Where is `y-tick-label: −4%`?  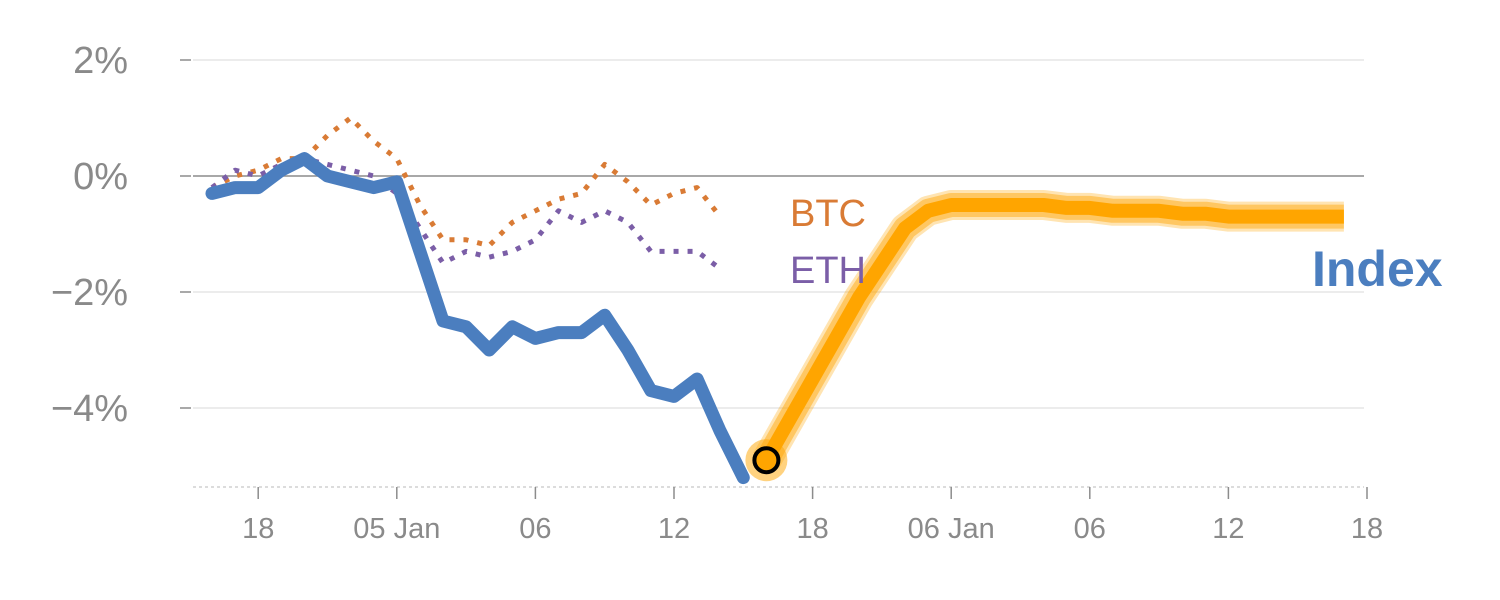
y-tick-label: −4% is located at coordinates (89, 409).